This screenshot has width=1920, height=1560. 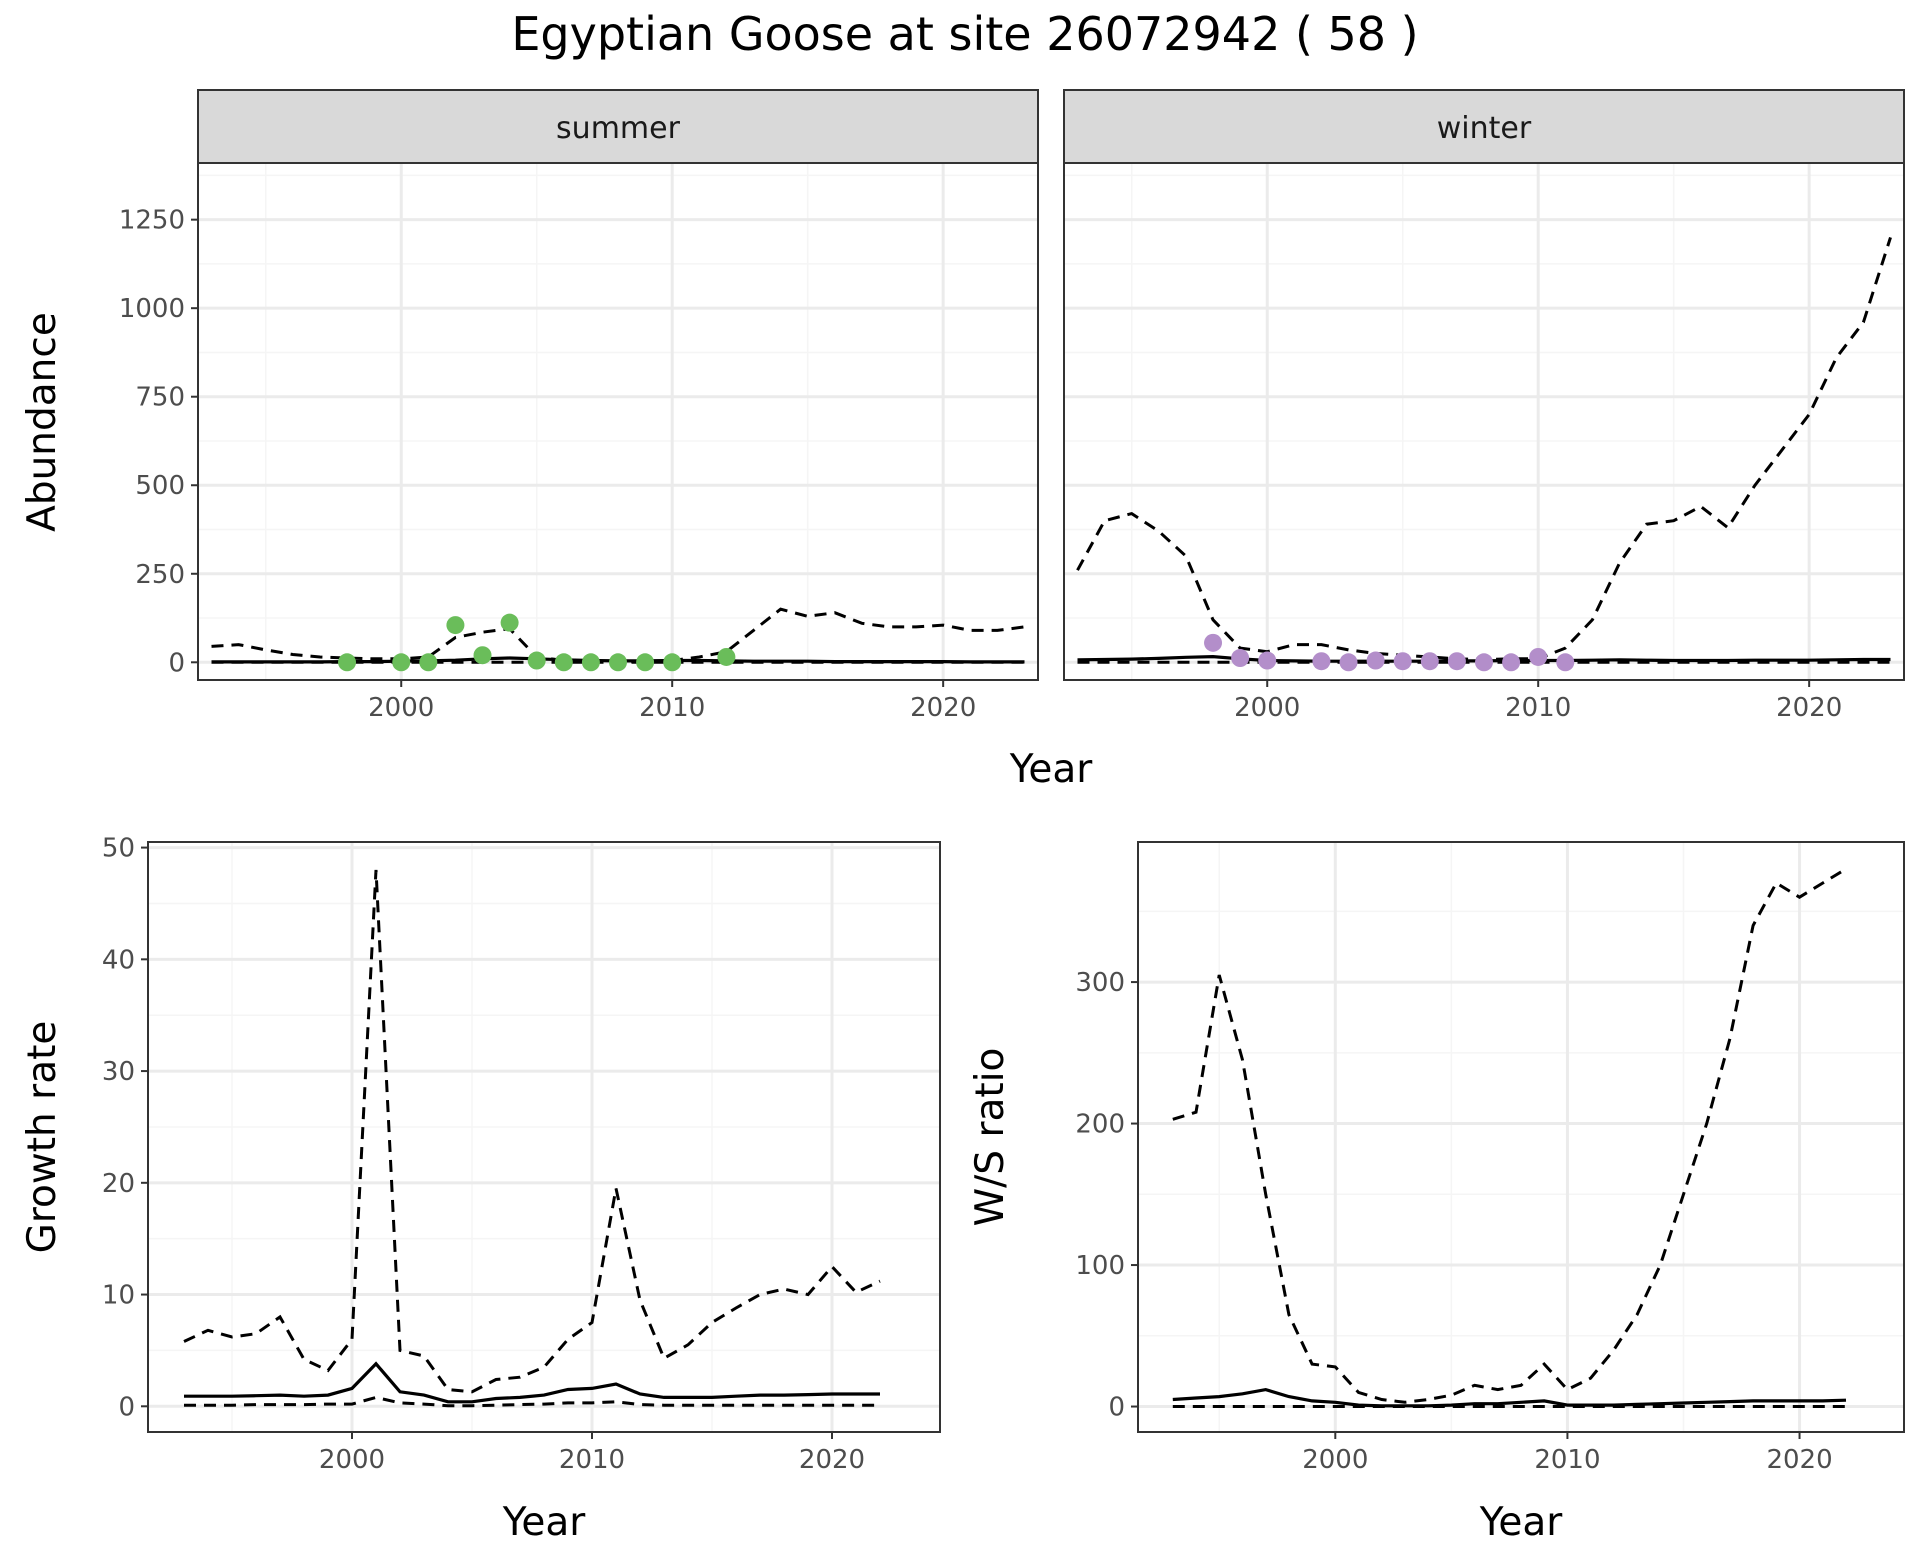 What do you see at coordinates (990, 1137) in the screenshot?
I see `ws-ratio-y-axis-title: W/S ratio` at bounding box center [990, 1137].